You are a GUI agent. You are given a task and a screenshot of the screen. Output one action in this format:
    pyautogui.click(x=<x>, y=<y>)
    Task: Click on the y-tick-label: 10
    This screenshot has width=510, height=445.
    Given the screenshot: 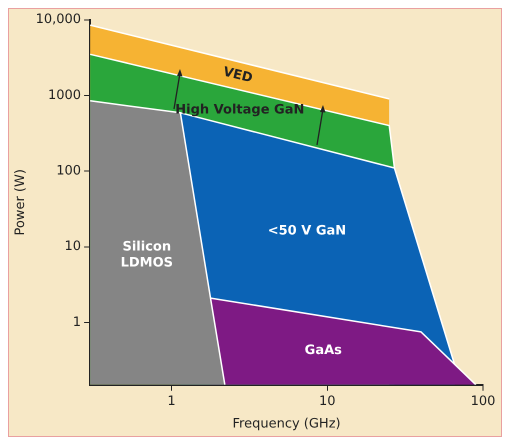 What is the action you would take?
    pyautogui.click(x=73, y=246)
    